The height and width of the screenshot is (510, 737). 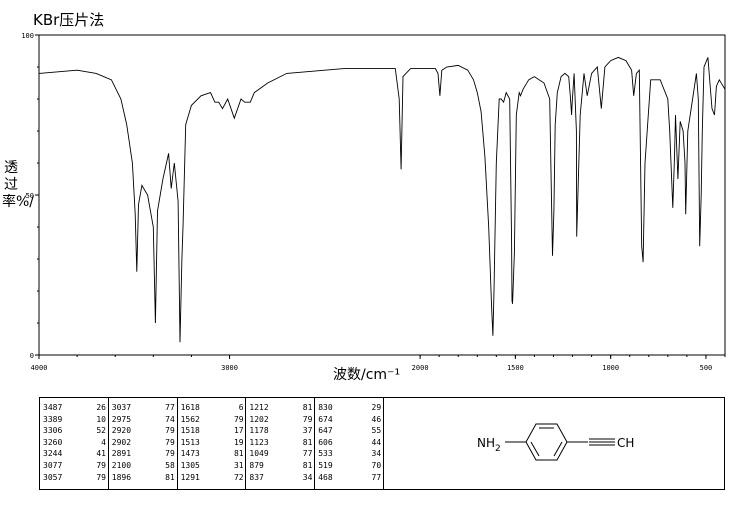 What do you see at coordinates (259, 431) in the screenshot?
I see `peak-wavenumber: 1178` at bounding box center [259, 431].